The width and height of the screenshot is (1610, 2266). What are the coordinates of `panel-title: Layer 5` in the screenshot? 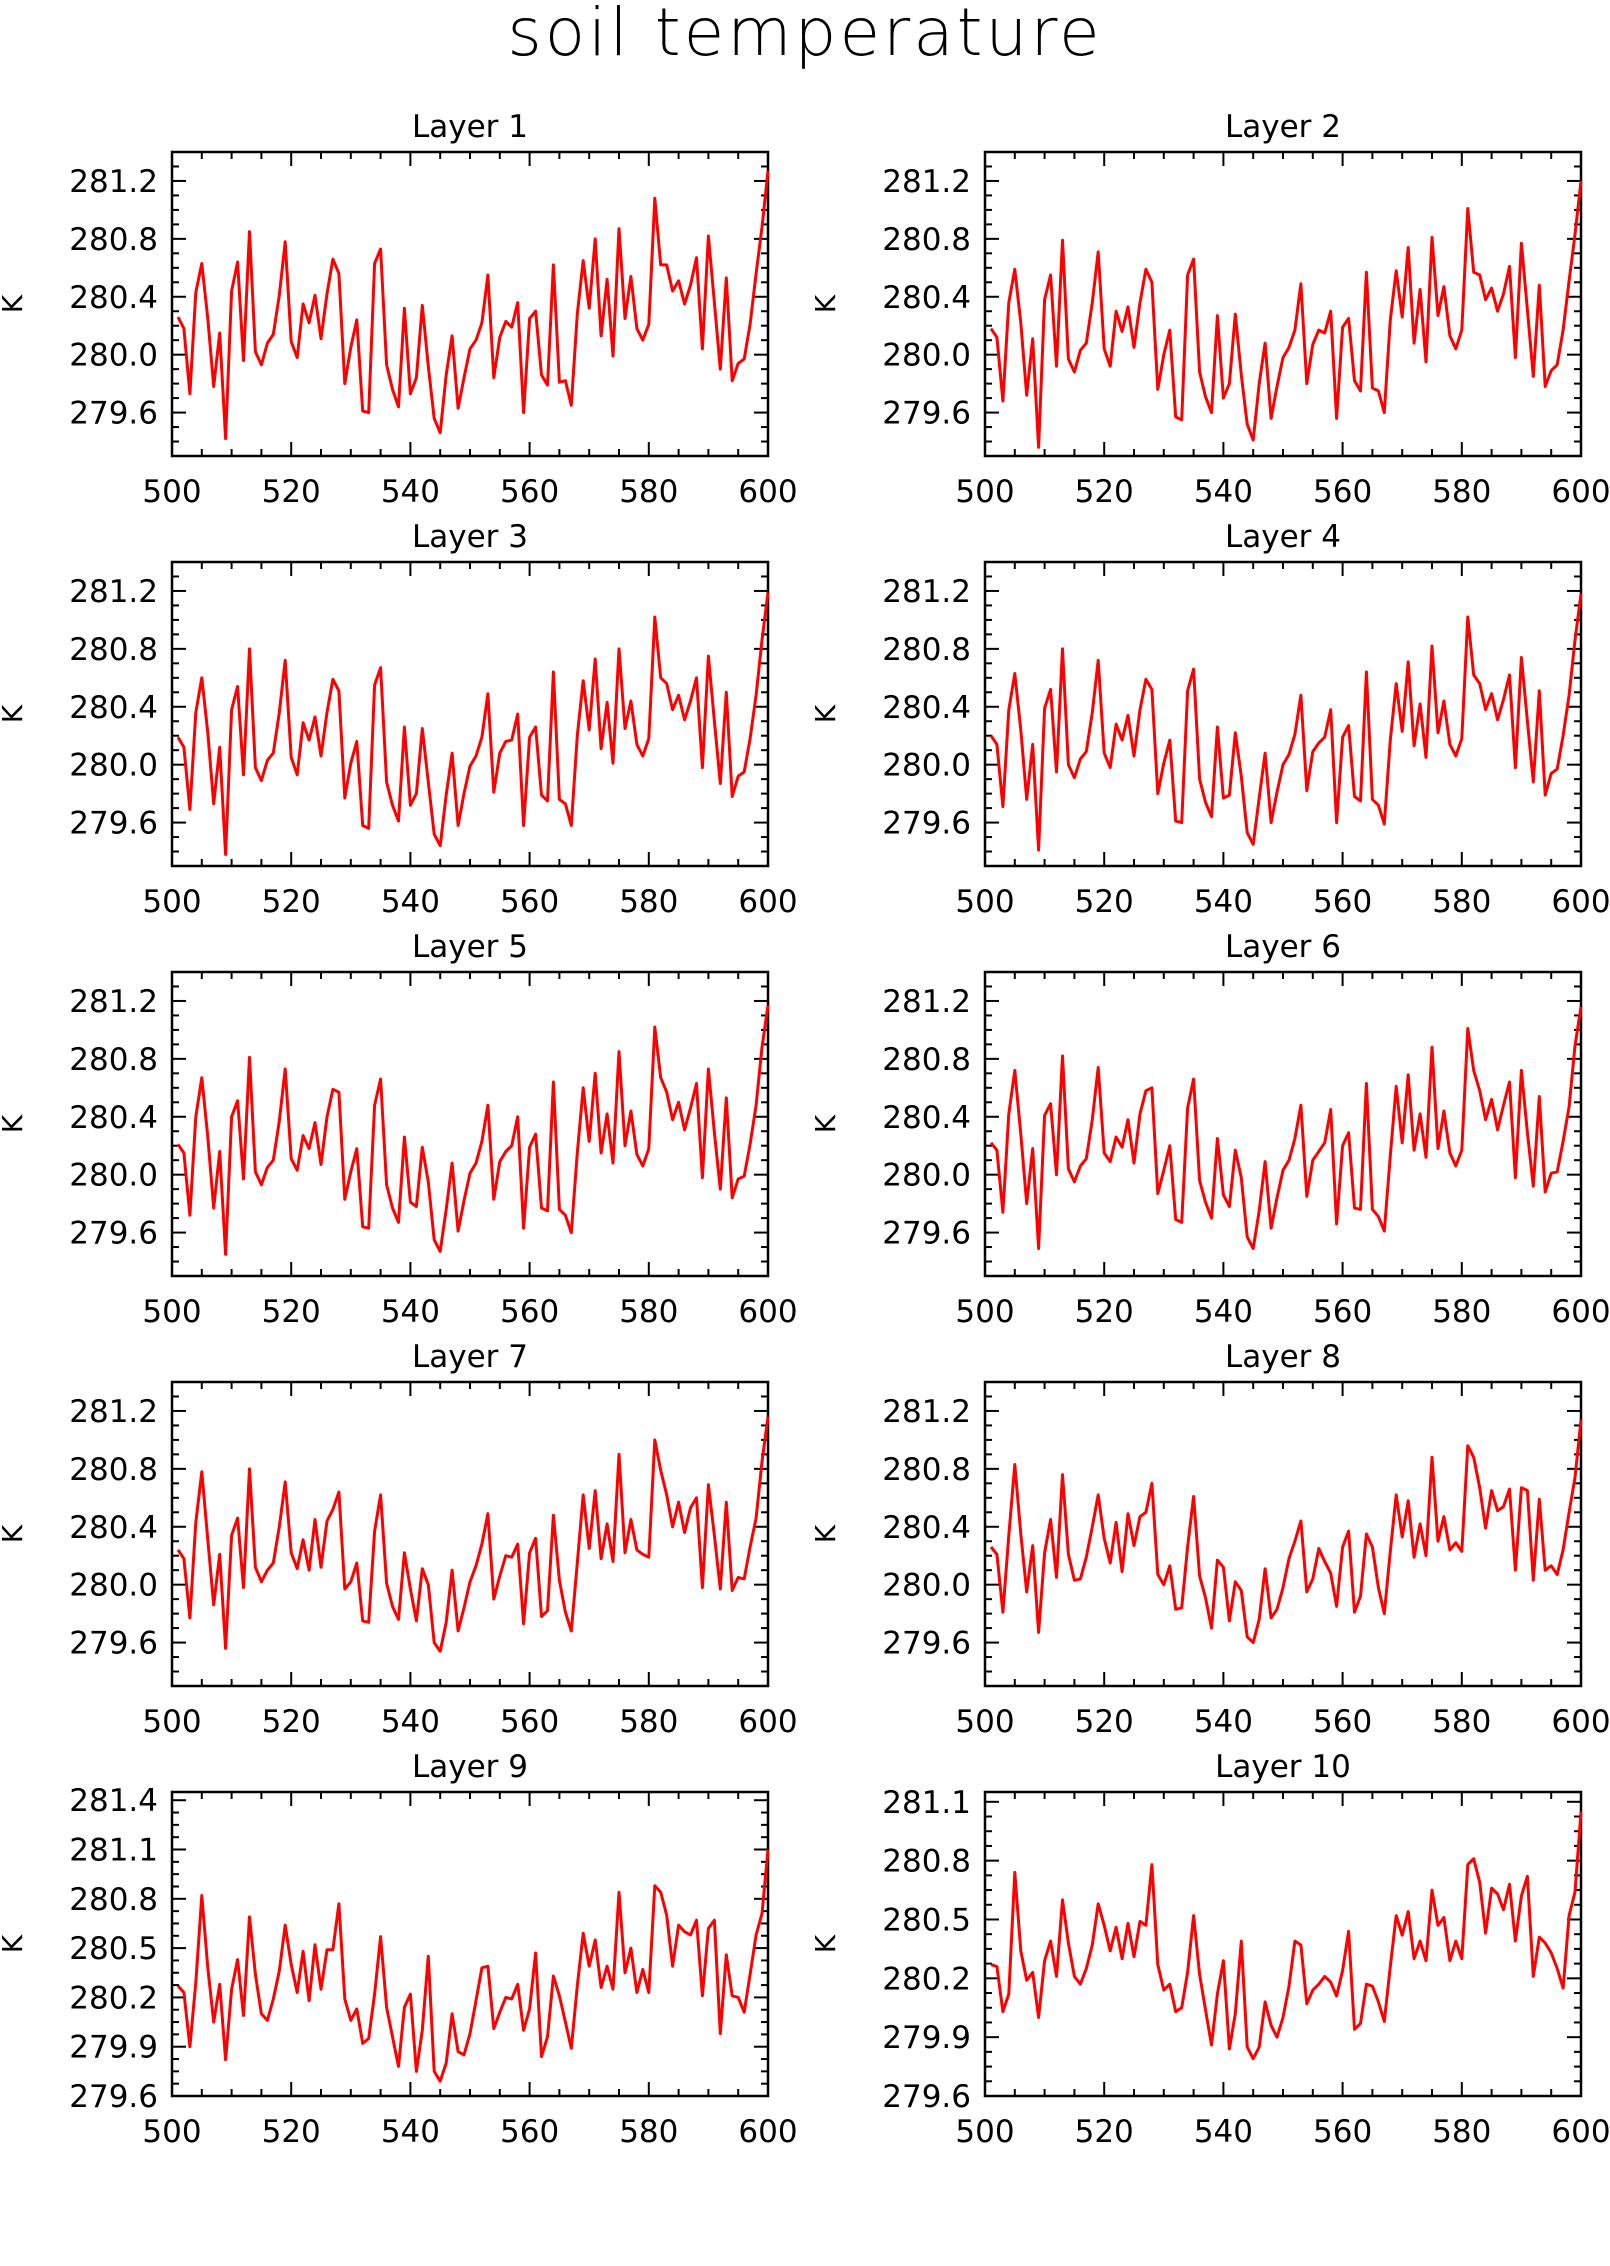 It's located at (470, 947).